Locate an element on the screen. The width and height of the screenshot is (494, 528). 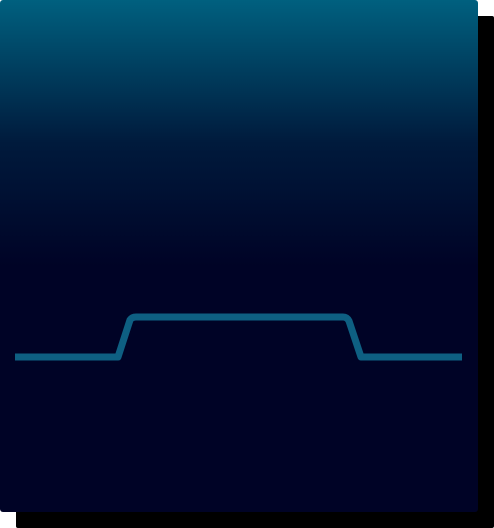
pulse-waveform is located at coordinates (238, 337).